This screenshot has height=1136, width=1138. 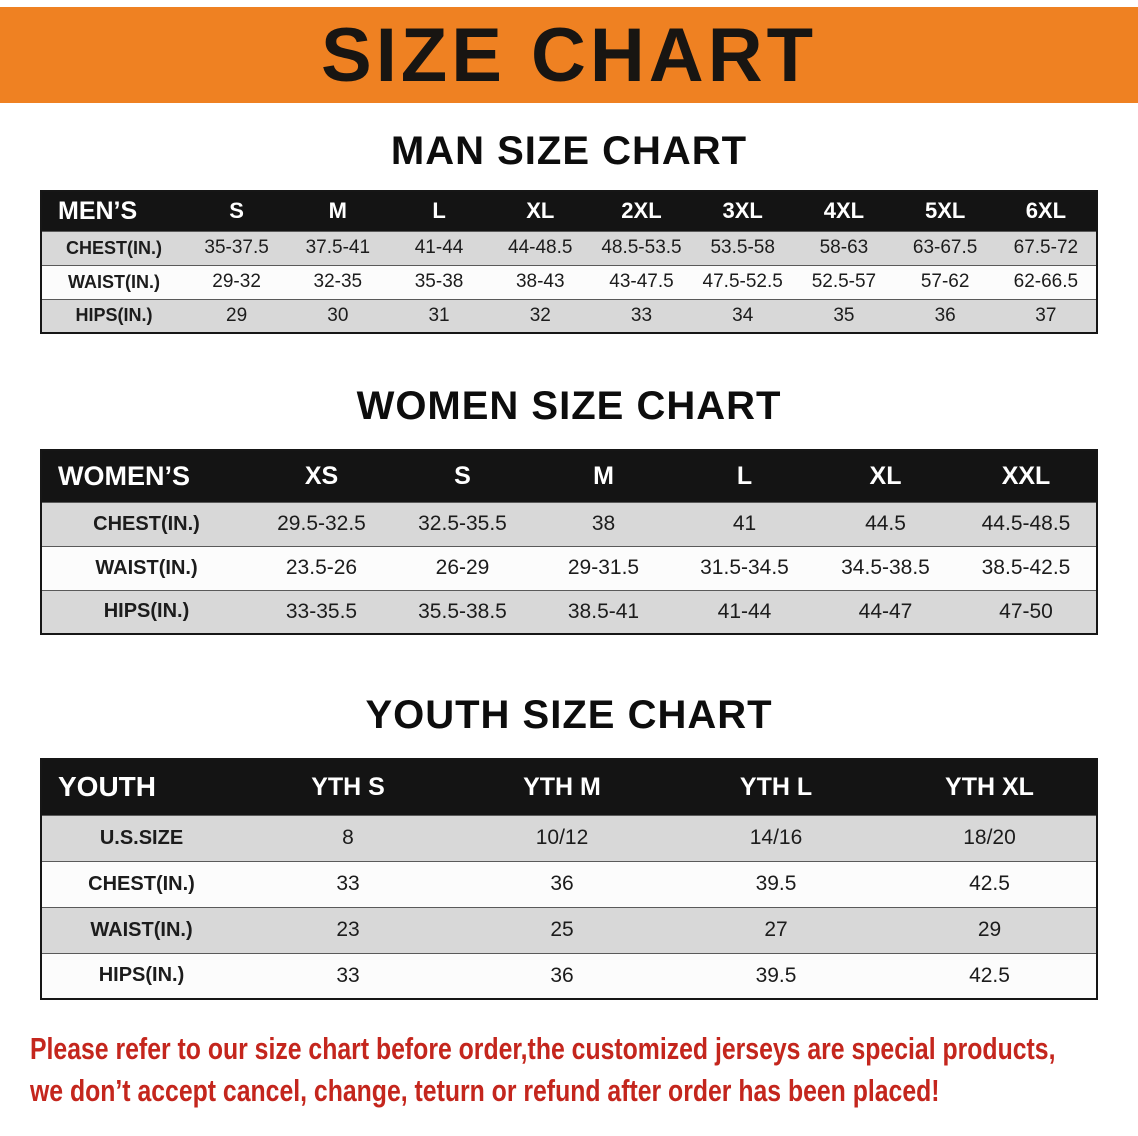 I want to click on mens-size-header-m: M, so click(x=338, y=211).